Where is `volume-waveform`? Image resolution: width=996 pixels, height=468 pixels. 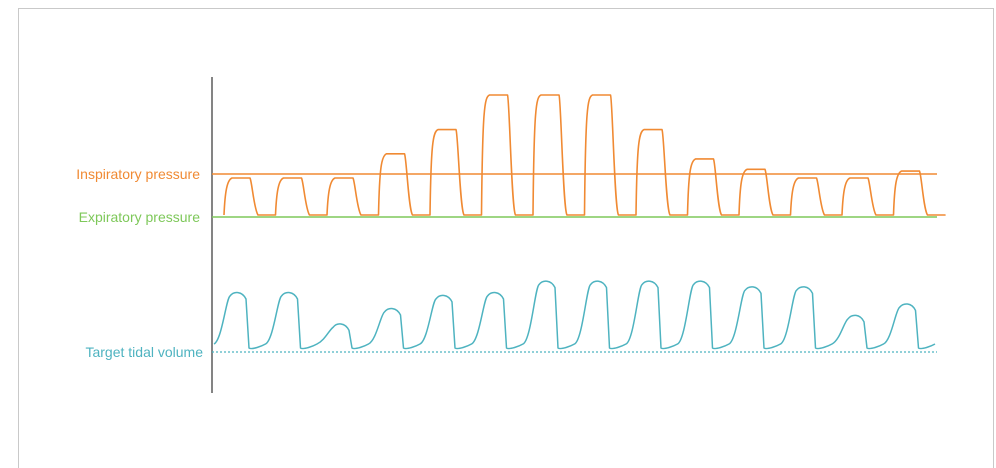
volume-waveform is located at coordinates (574, 315).